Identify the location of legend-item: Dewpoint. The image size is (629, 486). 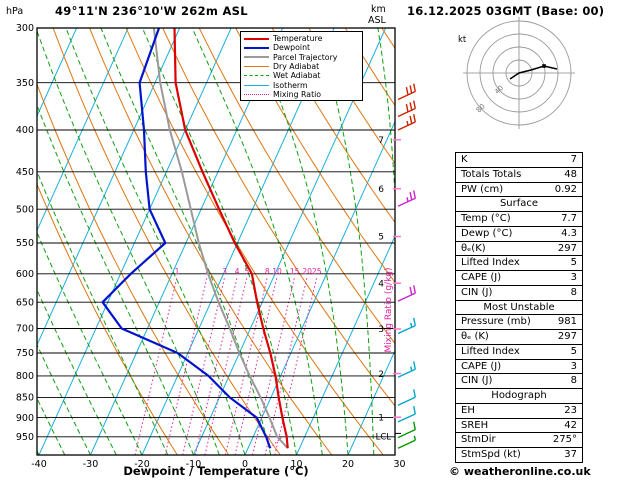
(301, 47).